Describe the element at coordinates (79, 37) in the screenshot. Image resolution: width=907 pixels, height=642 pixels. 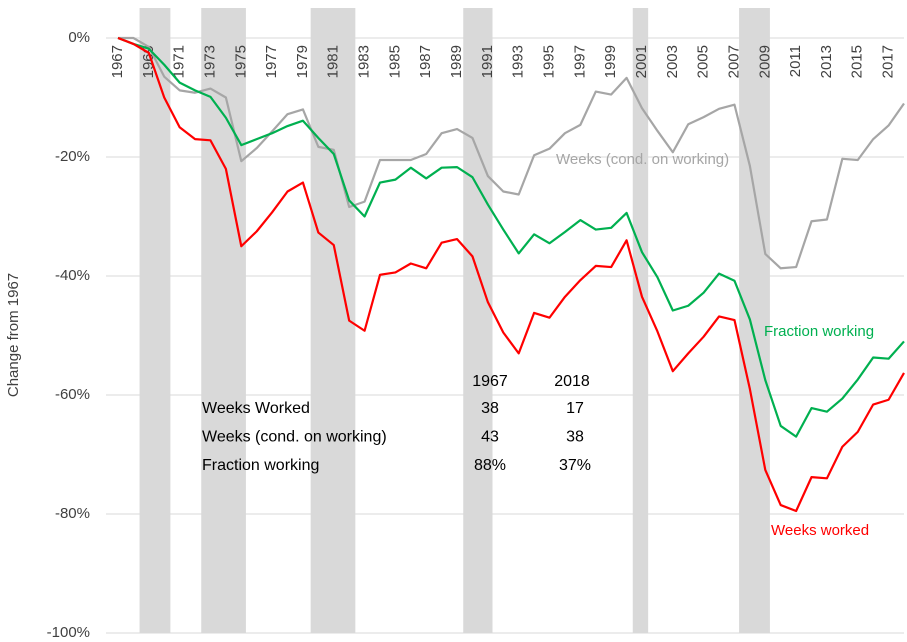
I see `y-tick-label: 0%` at that location.